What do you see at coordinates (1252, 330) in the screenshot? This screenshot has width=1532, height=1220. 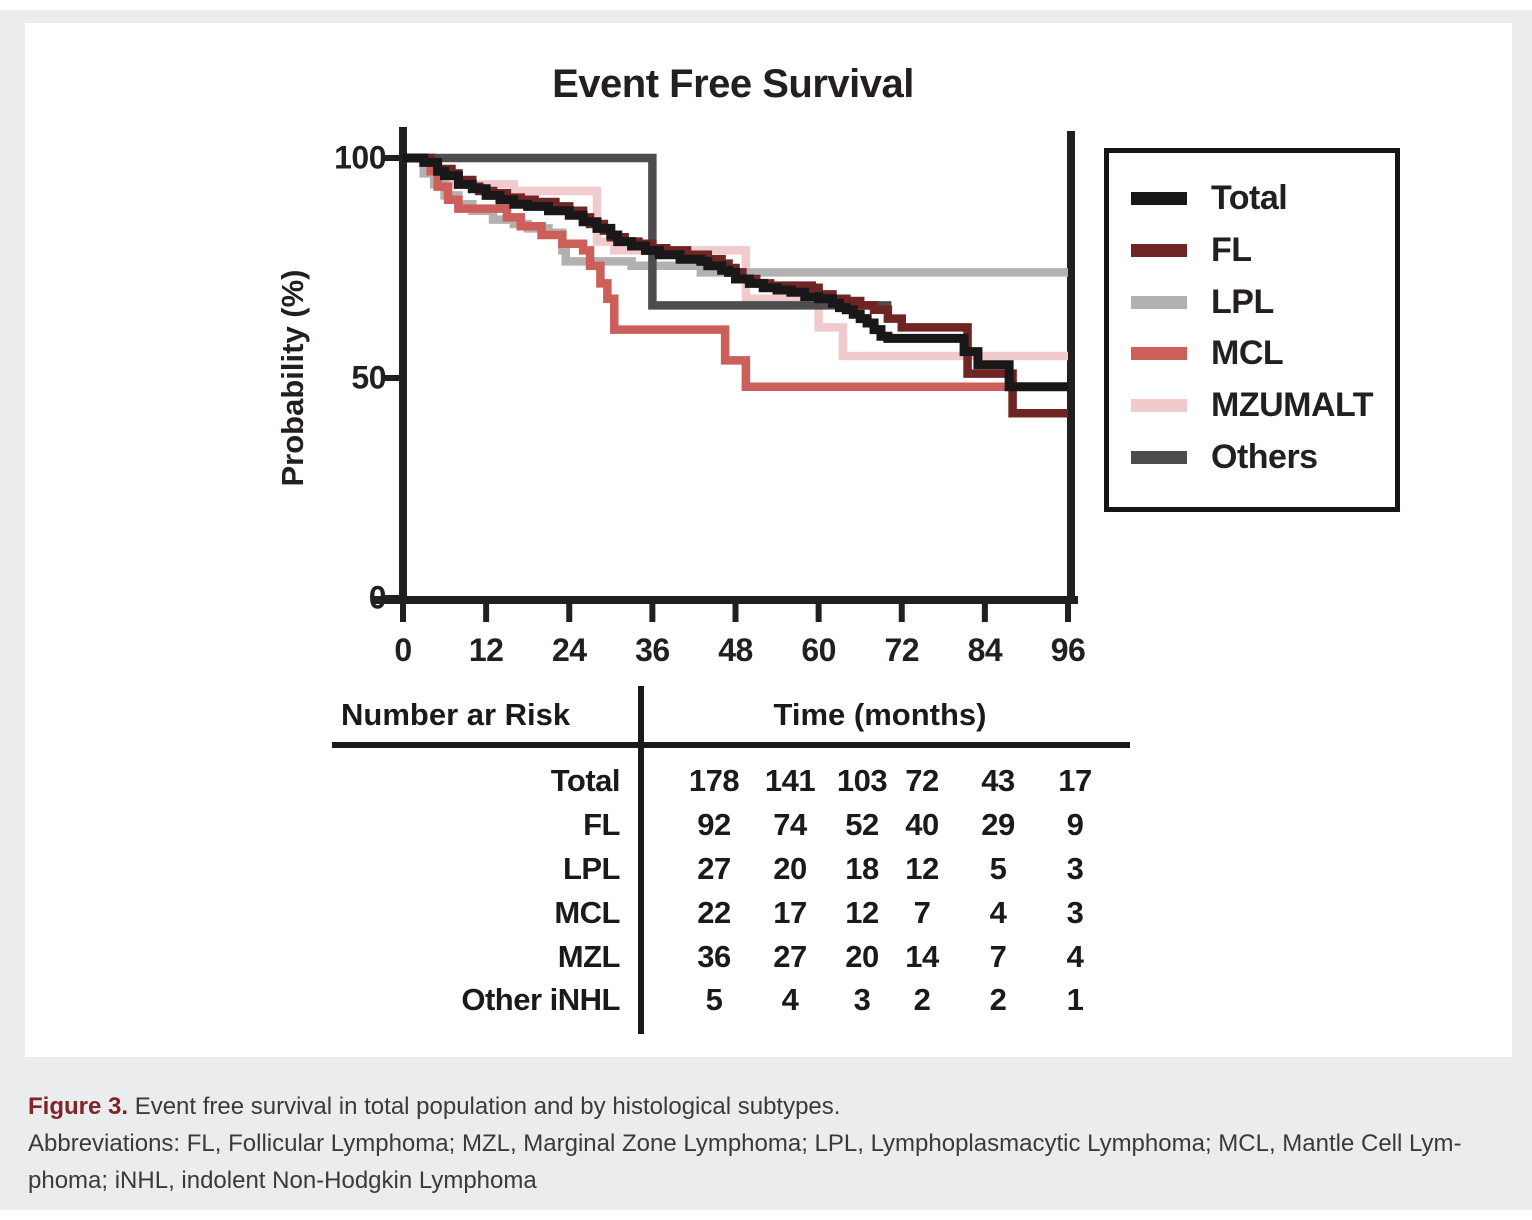 I see `legend: Total FL LPL MCL MZUMALT Others` at bounding box center [1252, 330].